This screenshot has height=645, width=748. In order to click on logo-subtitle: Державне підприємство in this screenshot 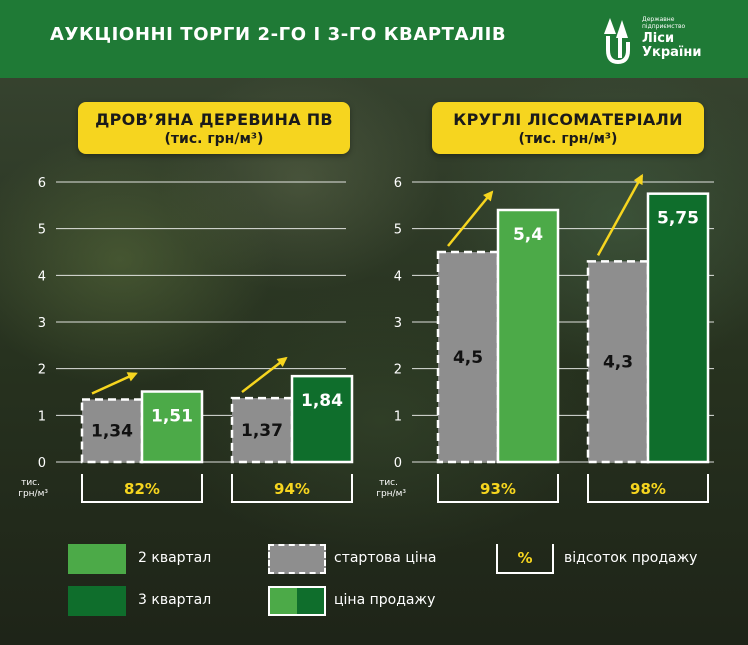, I will do `click(664, 23)`.